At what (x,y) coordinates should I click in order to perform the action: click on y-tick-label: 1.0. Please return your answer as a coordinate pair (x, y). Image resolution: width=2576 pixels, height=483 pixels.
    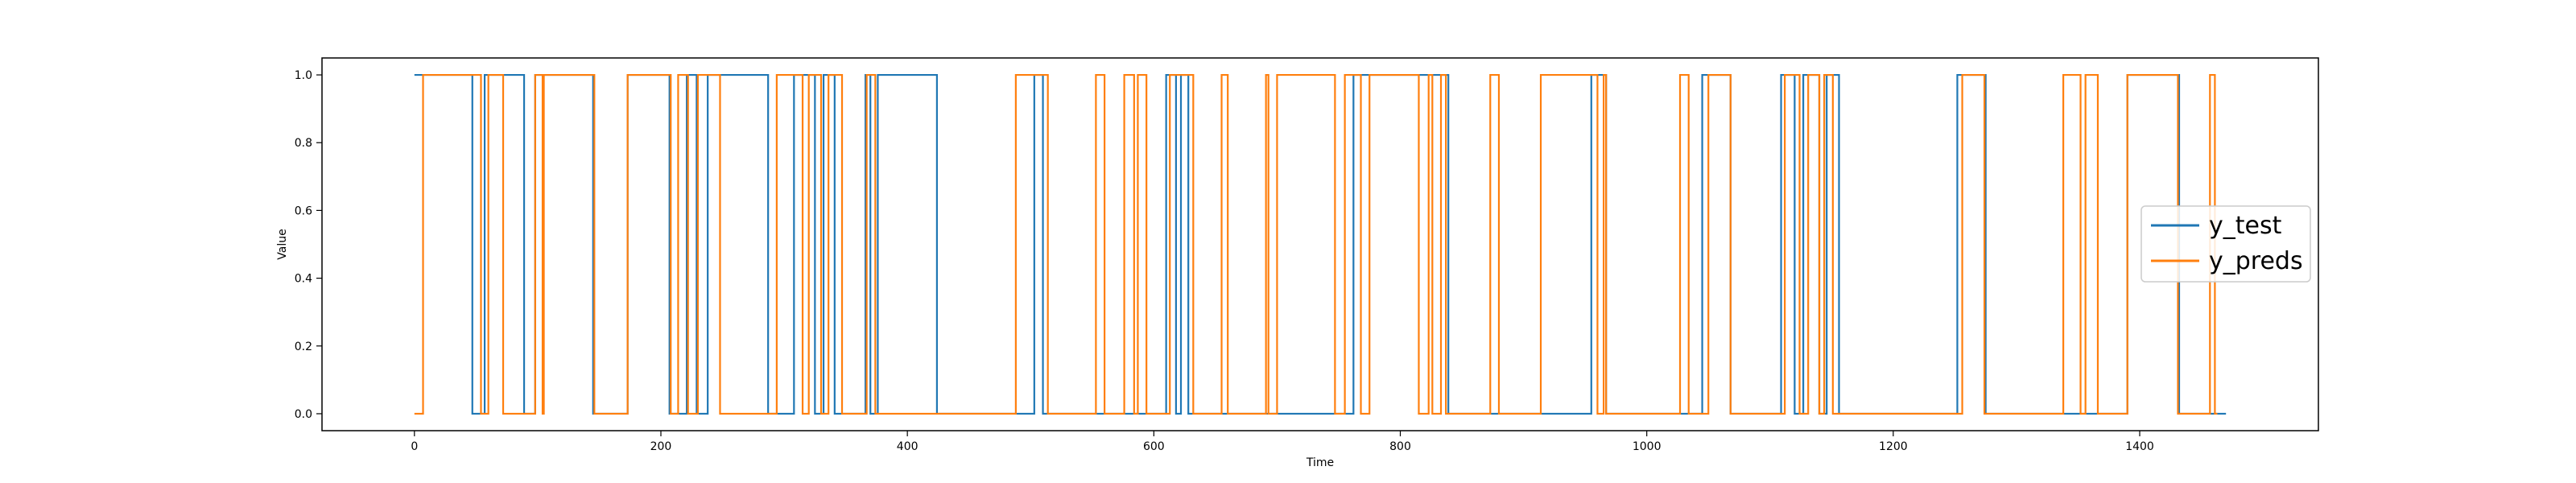
    Looking at the image, I should click on (303, 75).